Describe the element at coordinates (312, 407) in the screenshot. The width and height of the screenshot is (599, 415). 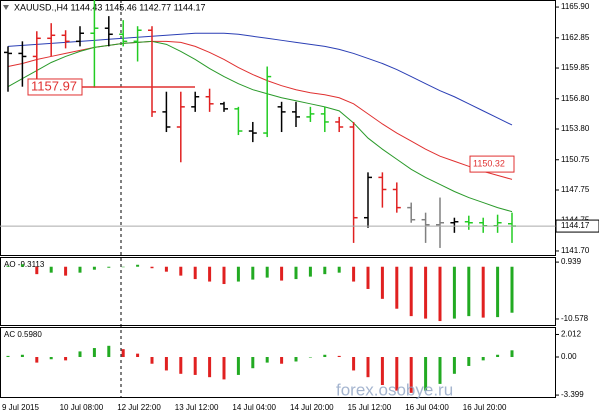
I see `x-tick-label: 14 Jul 20:00` at that location.